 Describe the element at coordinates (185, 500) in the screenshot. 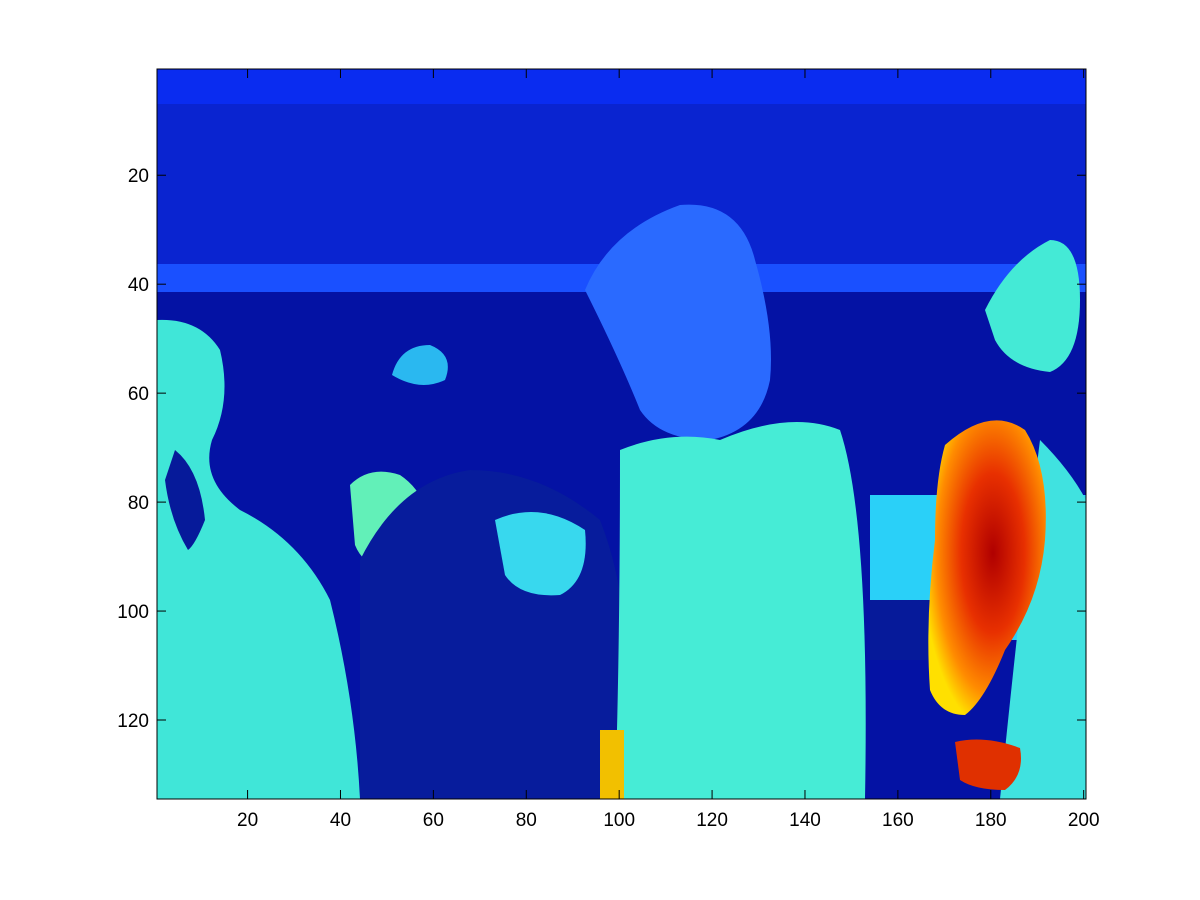

I see `left-person-dark-notch` at that location.